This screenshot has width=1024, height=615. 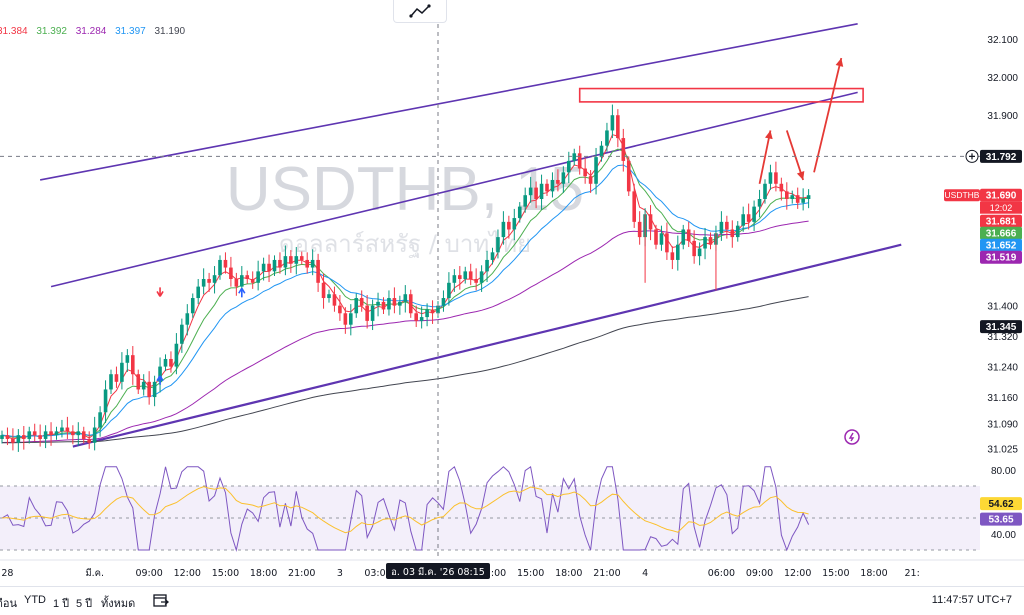 I want to click on price-label: 31.681, so click(x=1001, y=221).